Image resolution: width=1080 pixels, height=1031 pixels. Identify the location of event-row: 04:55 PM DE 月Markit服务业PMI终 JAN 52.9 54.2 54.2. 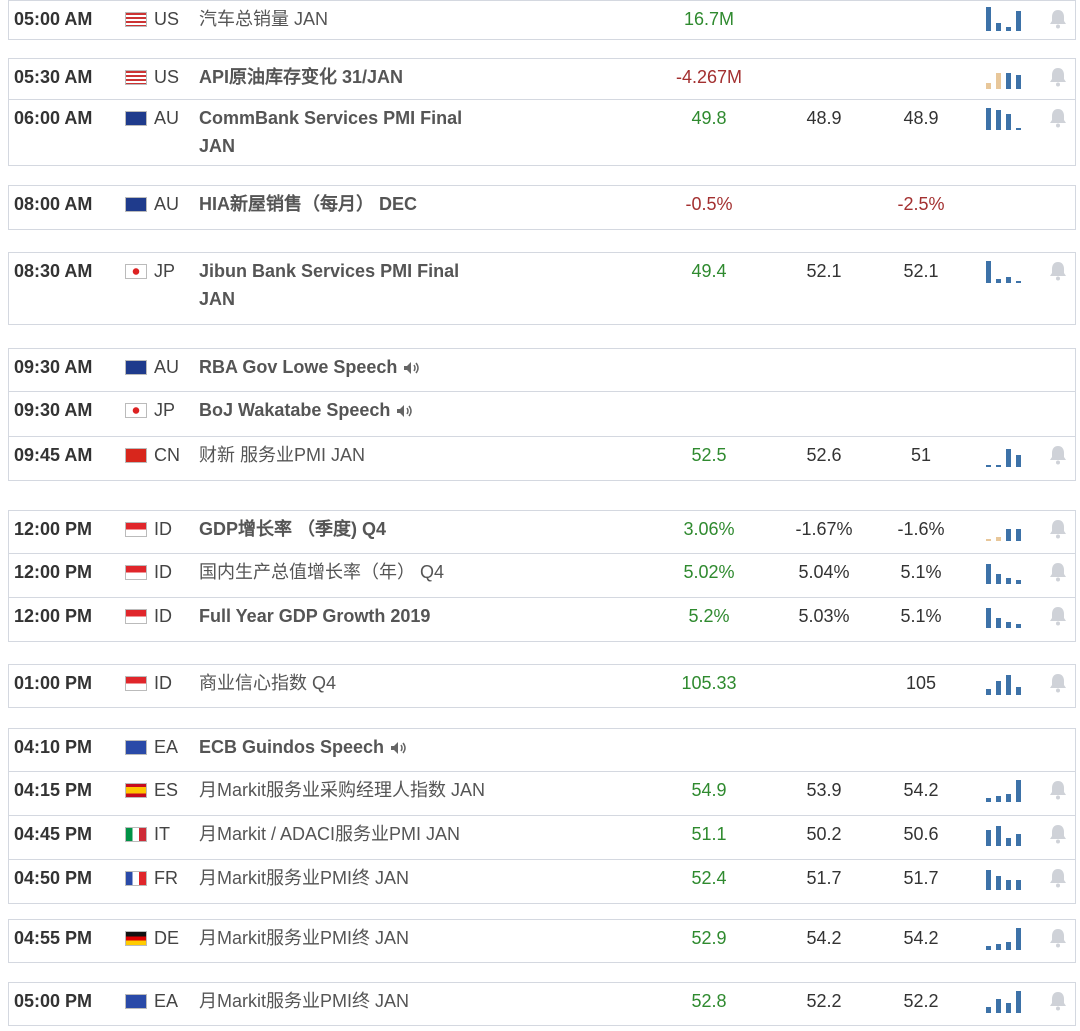
(542, 941).